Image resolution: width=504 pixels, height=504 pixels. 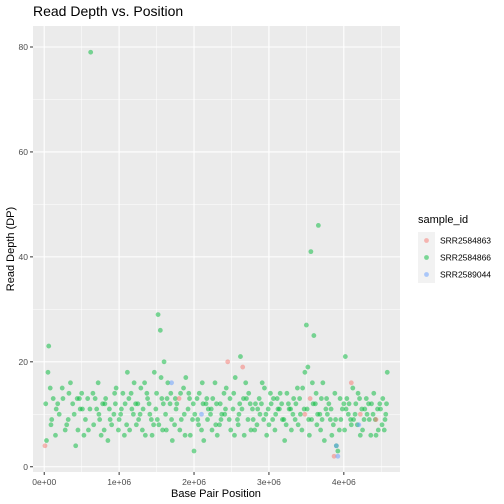 I want to click on x-tick-label: 2e+06, so click(x=194, y=482).